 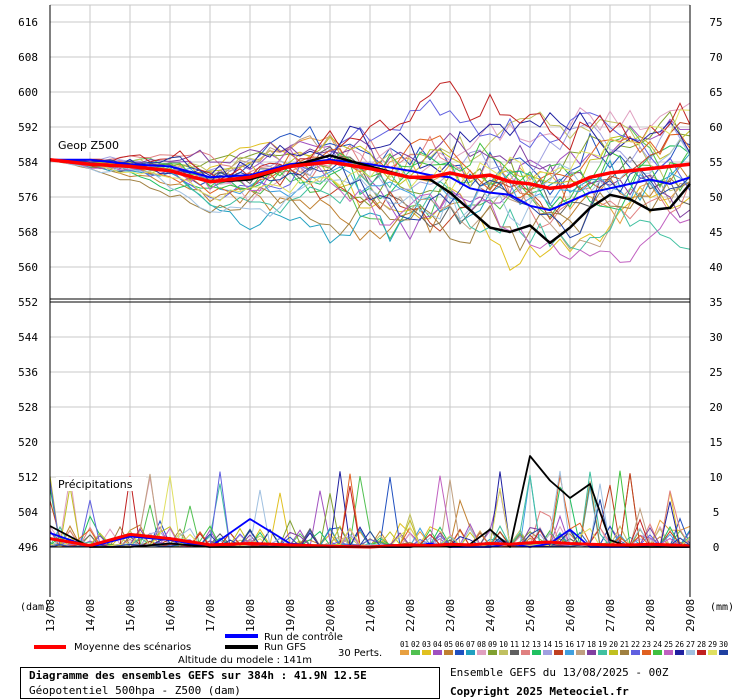 What do you see at coordinates (715, 477) in the screenshot?
I see `right-tick-label: 10` at bounding box center [715, 477].